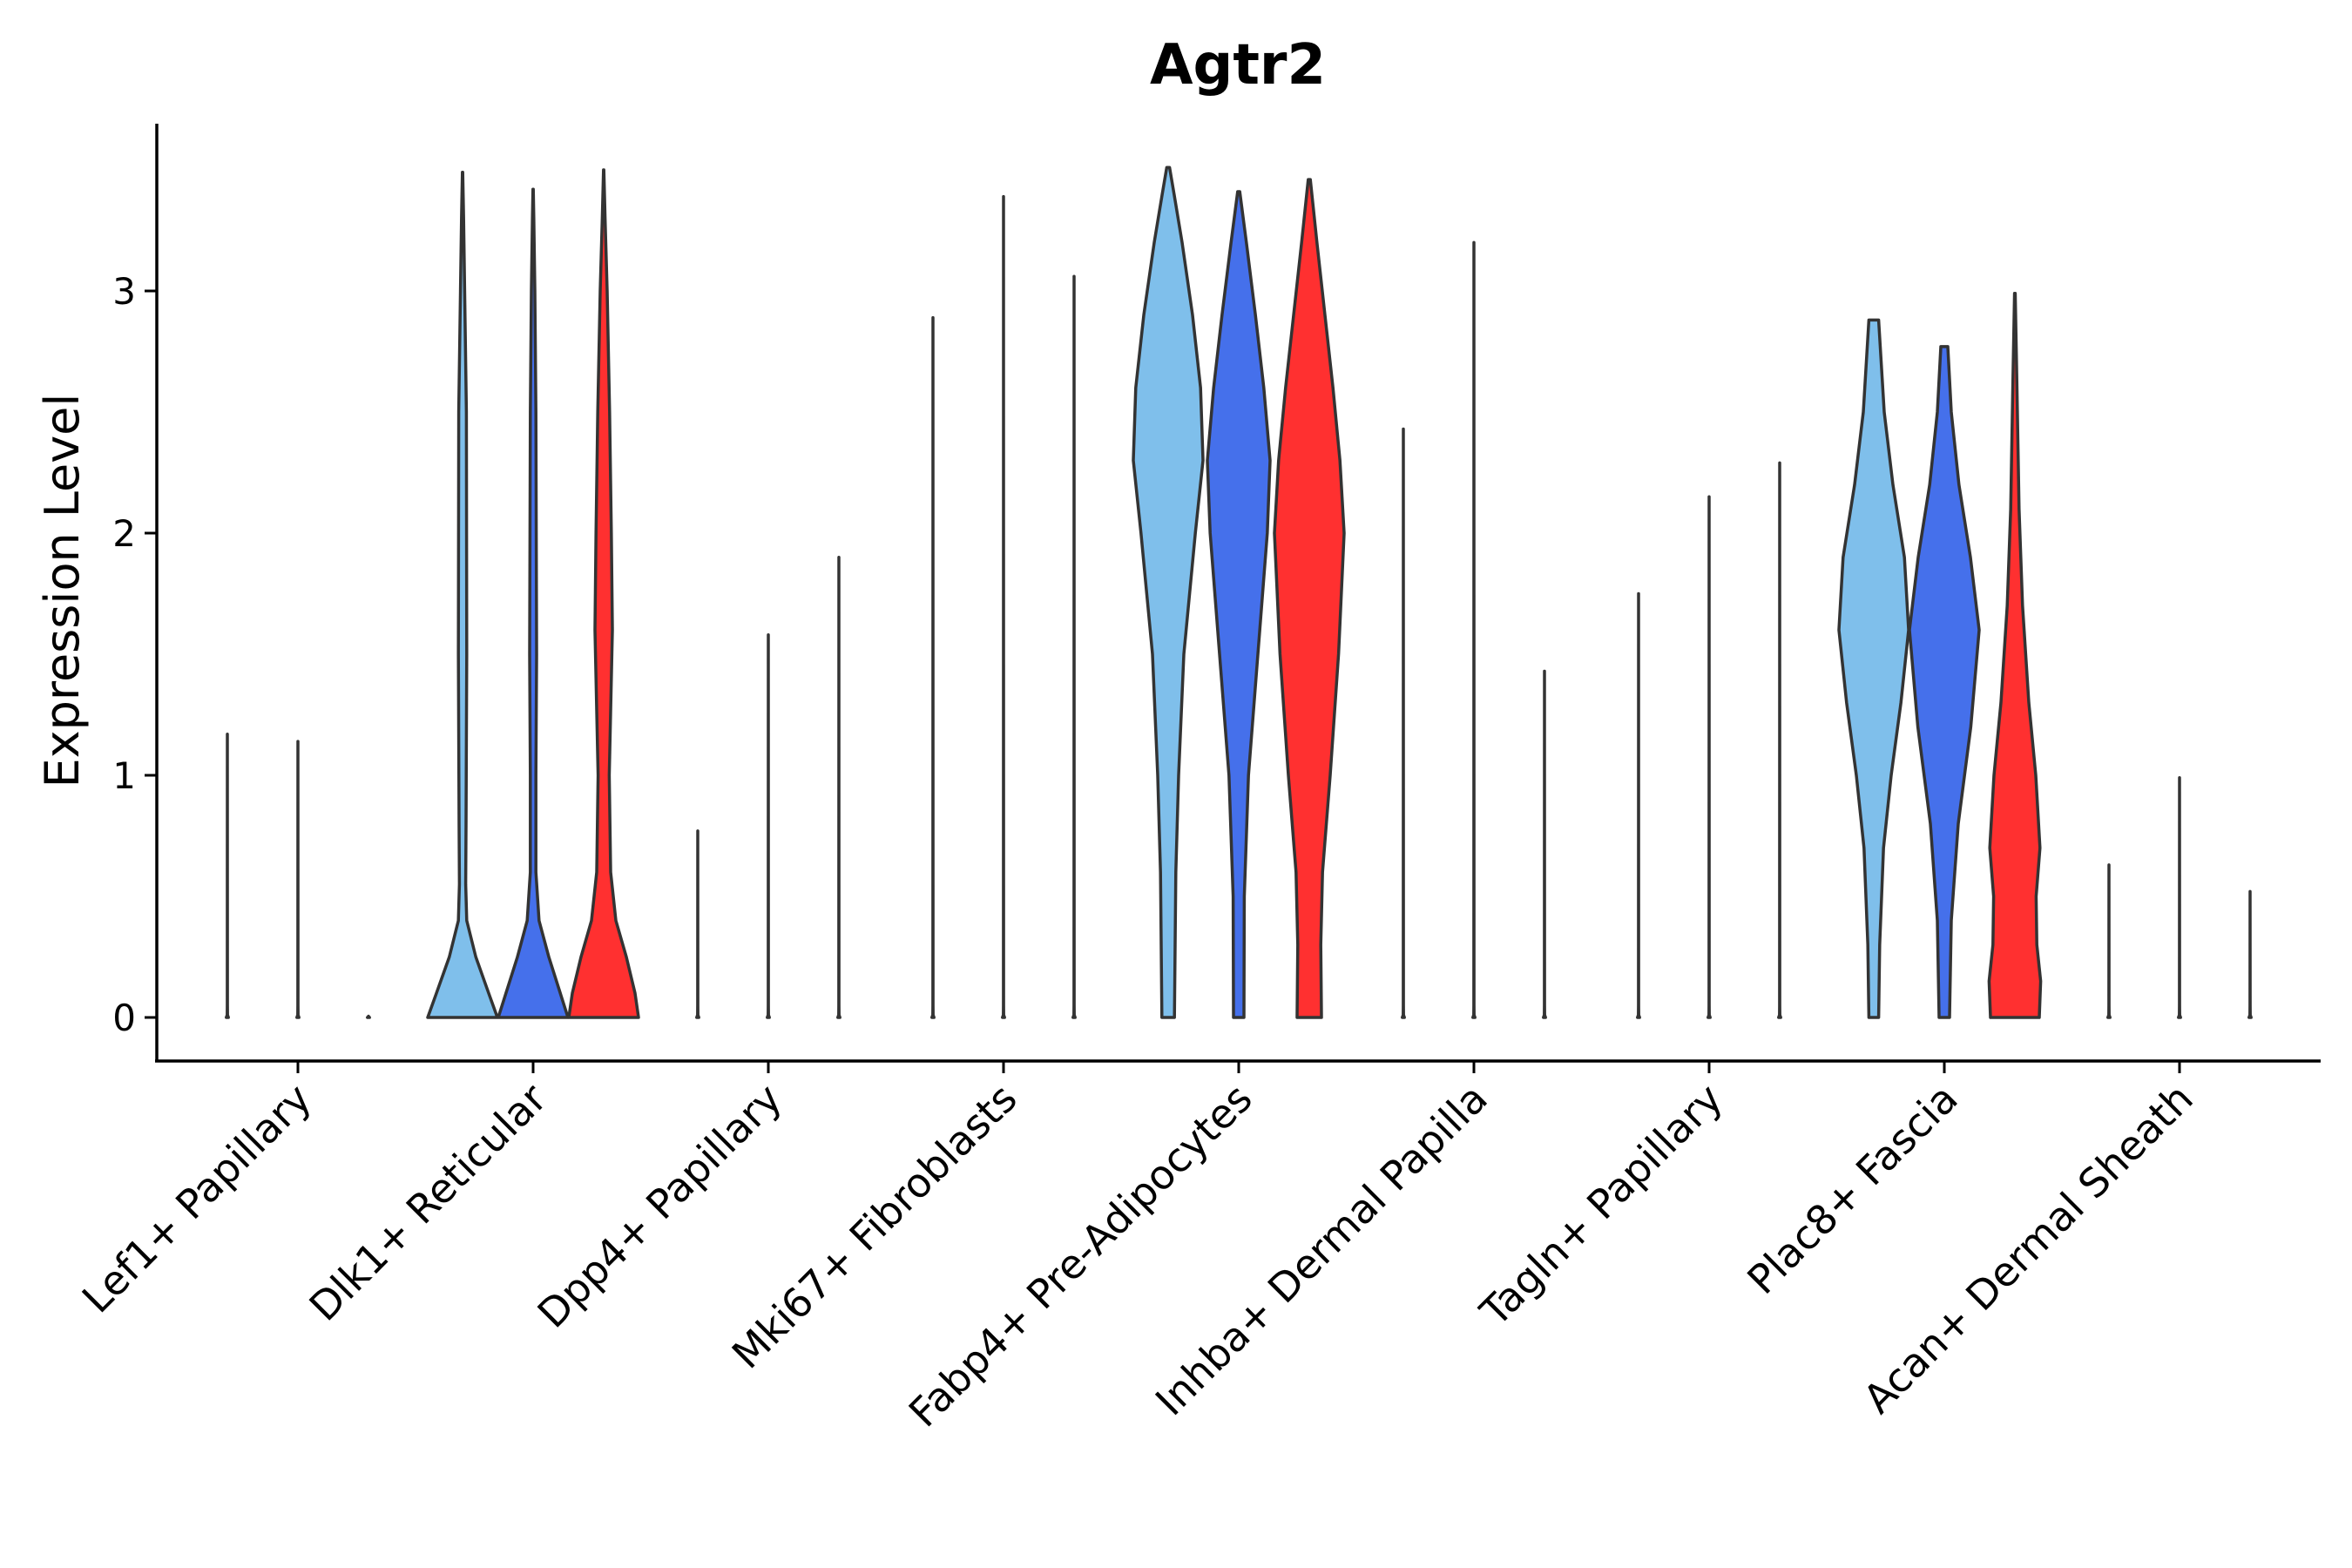  What do you see at coordinates (1852, 1189) in the screenshot?
I see `x-tick-label: Plac8+ Fascia` at bounding box center [1852, 1189].